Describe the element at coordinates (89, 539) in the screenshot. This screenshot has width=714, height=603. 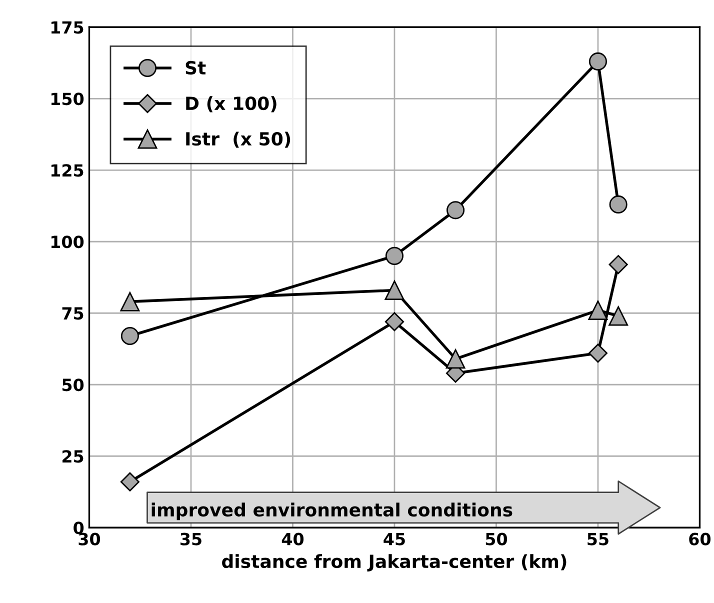
I see `x-tick-label: 30` at that location.